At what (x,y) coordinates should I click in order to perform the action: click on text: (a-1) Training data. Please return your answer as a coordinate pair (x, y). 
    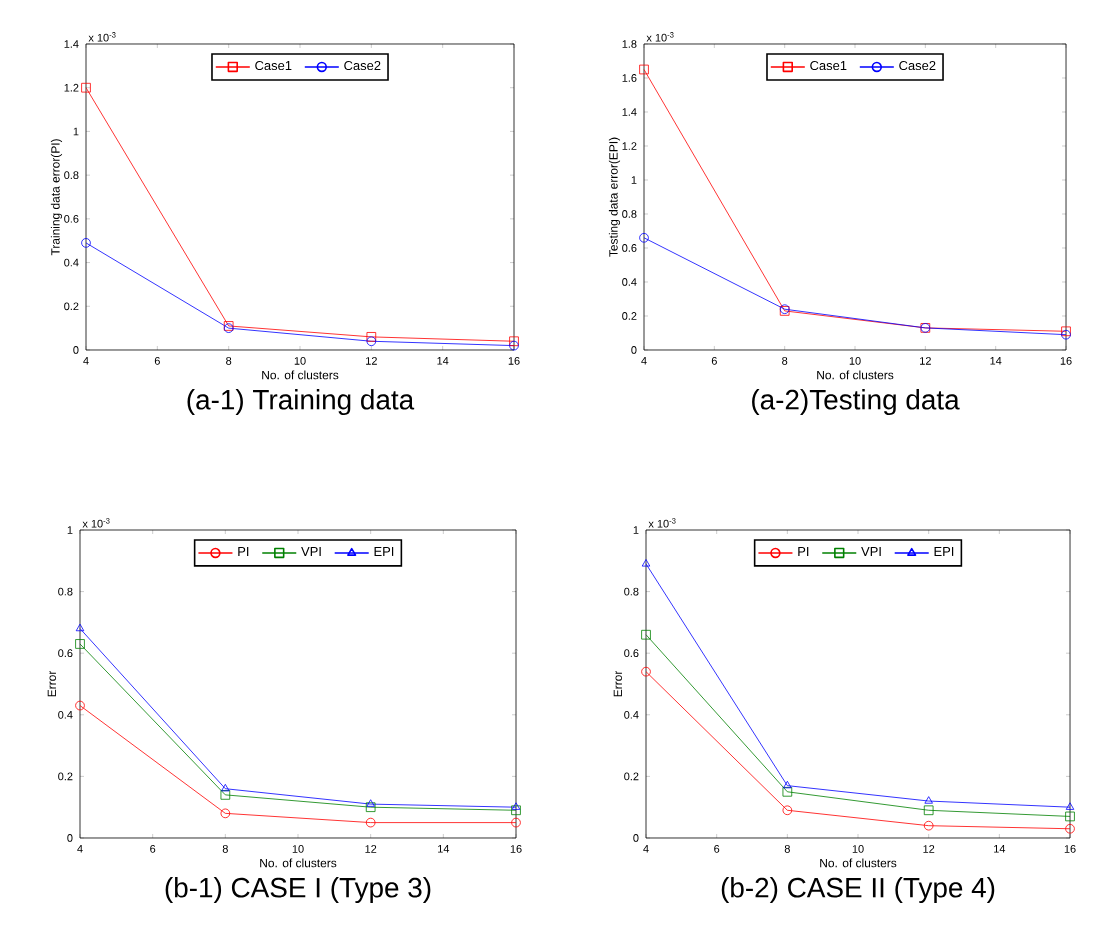
    Looking at the image, I should click on (301, 402).